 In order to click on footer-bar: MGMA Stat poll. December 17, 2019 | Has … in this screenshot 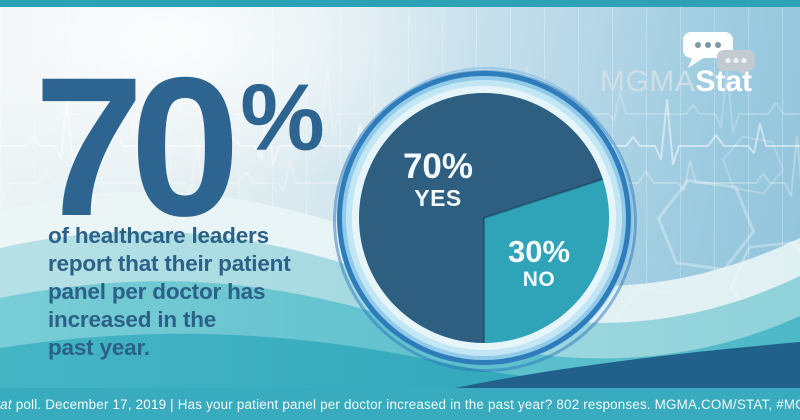, I will do `click(400, 404)`.